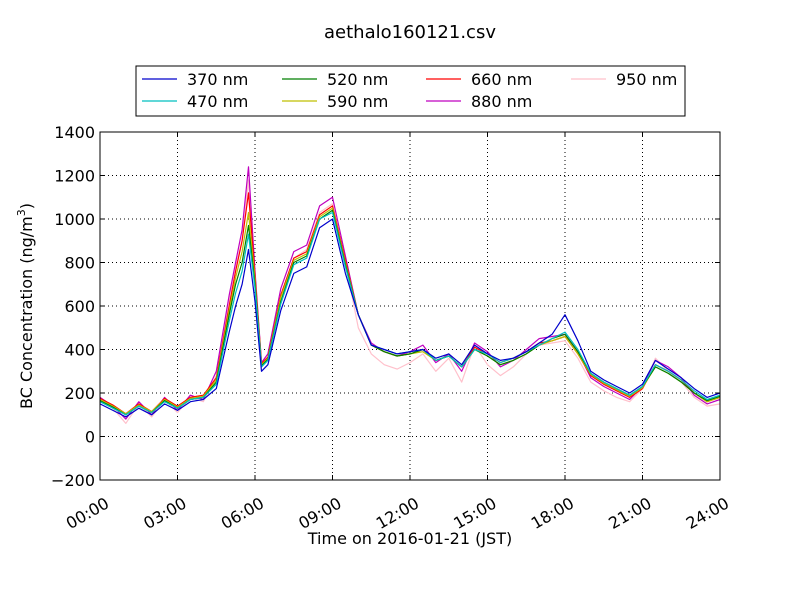 Image resolution: width=800 pixels, height=600 pixels. I want to click on legend-frame, so click(410, 91).